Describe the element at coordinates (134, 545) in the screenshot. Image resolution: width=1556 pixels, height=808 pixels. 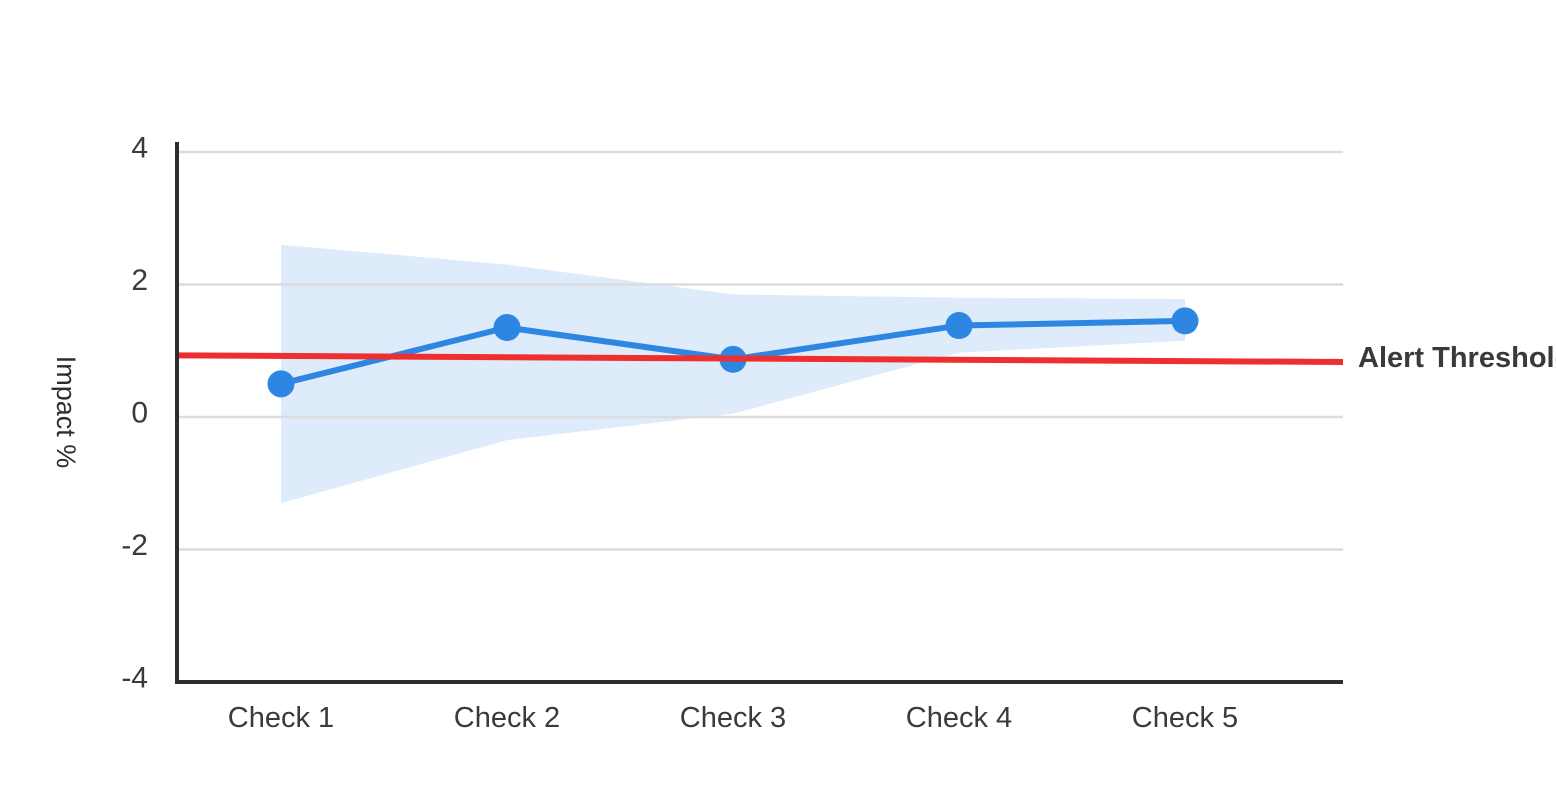
I see `y-tick-label: -2` at that location.